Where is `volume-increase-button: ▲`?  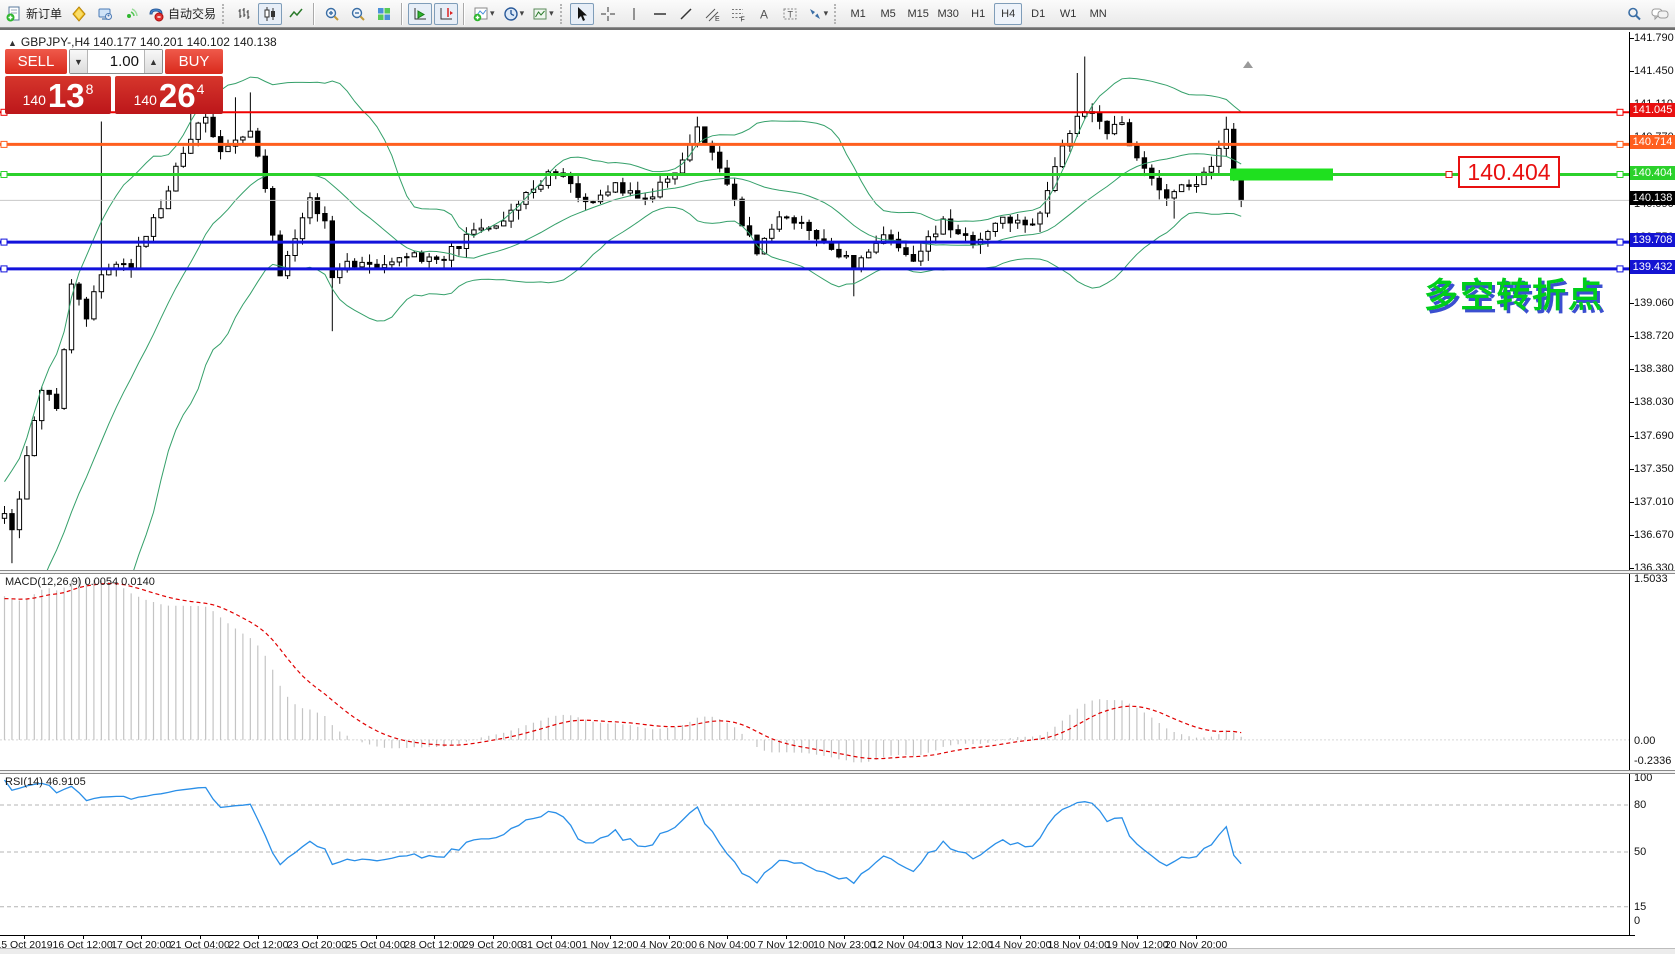
volume-increase-button: ▲ is located at coordinates (153, 61).